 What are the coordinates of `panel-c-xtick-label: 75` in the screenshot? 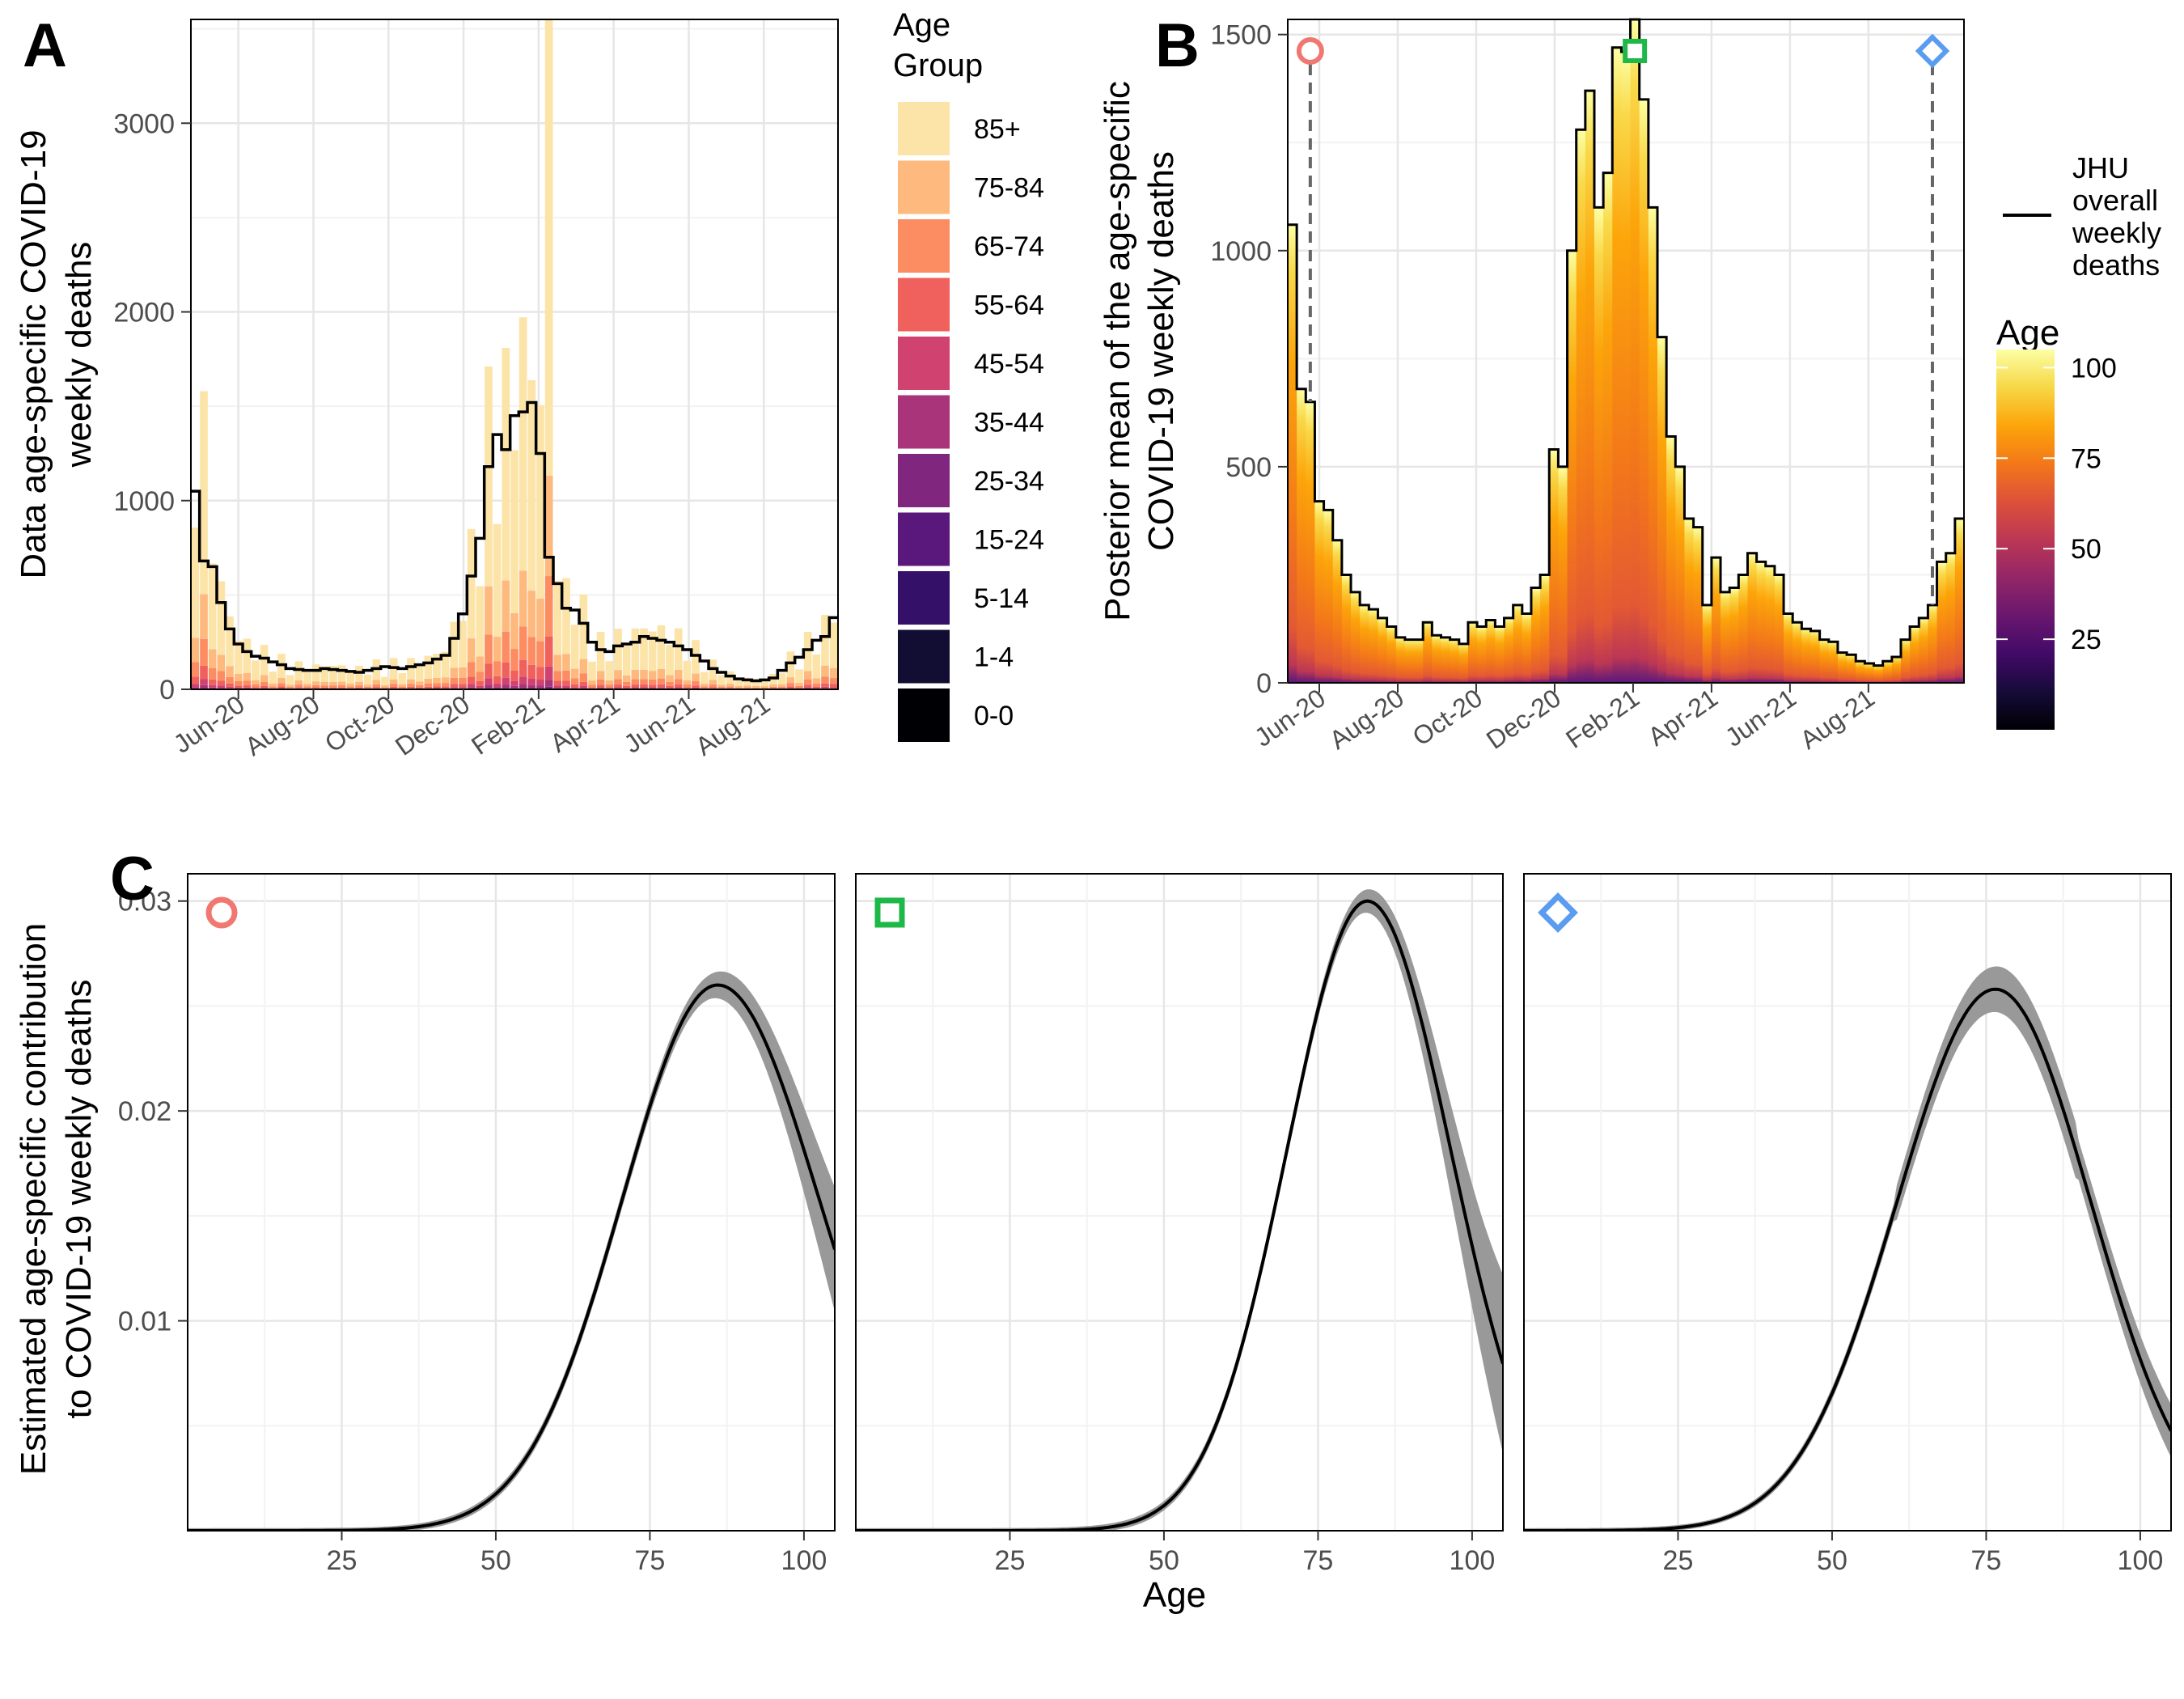 It's located at (1318, 1560).